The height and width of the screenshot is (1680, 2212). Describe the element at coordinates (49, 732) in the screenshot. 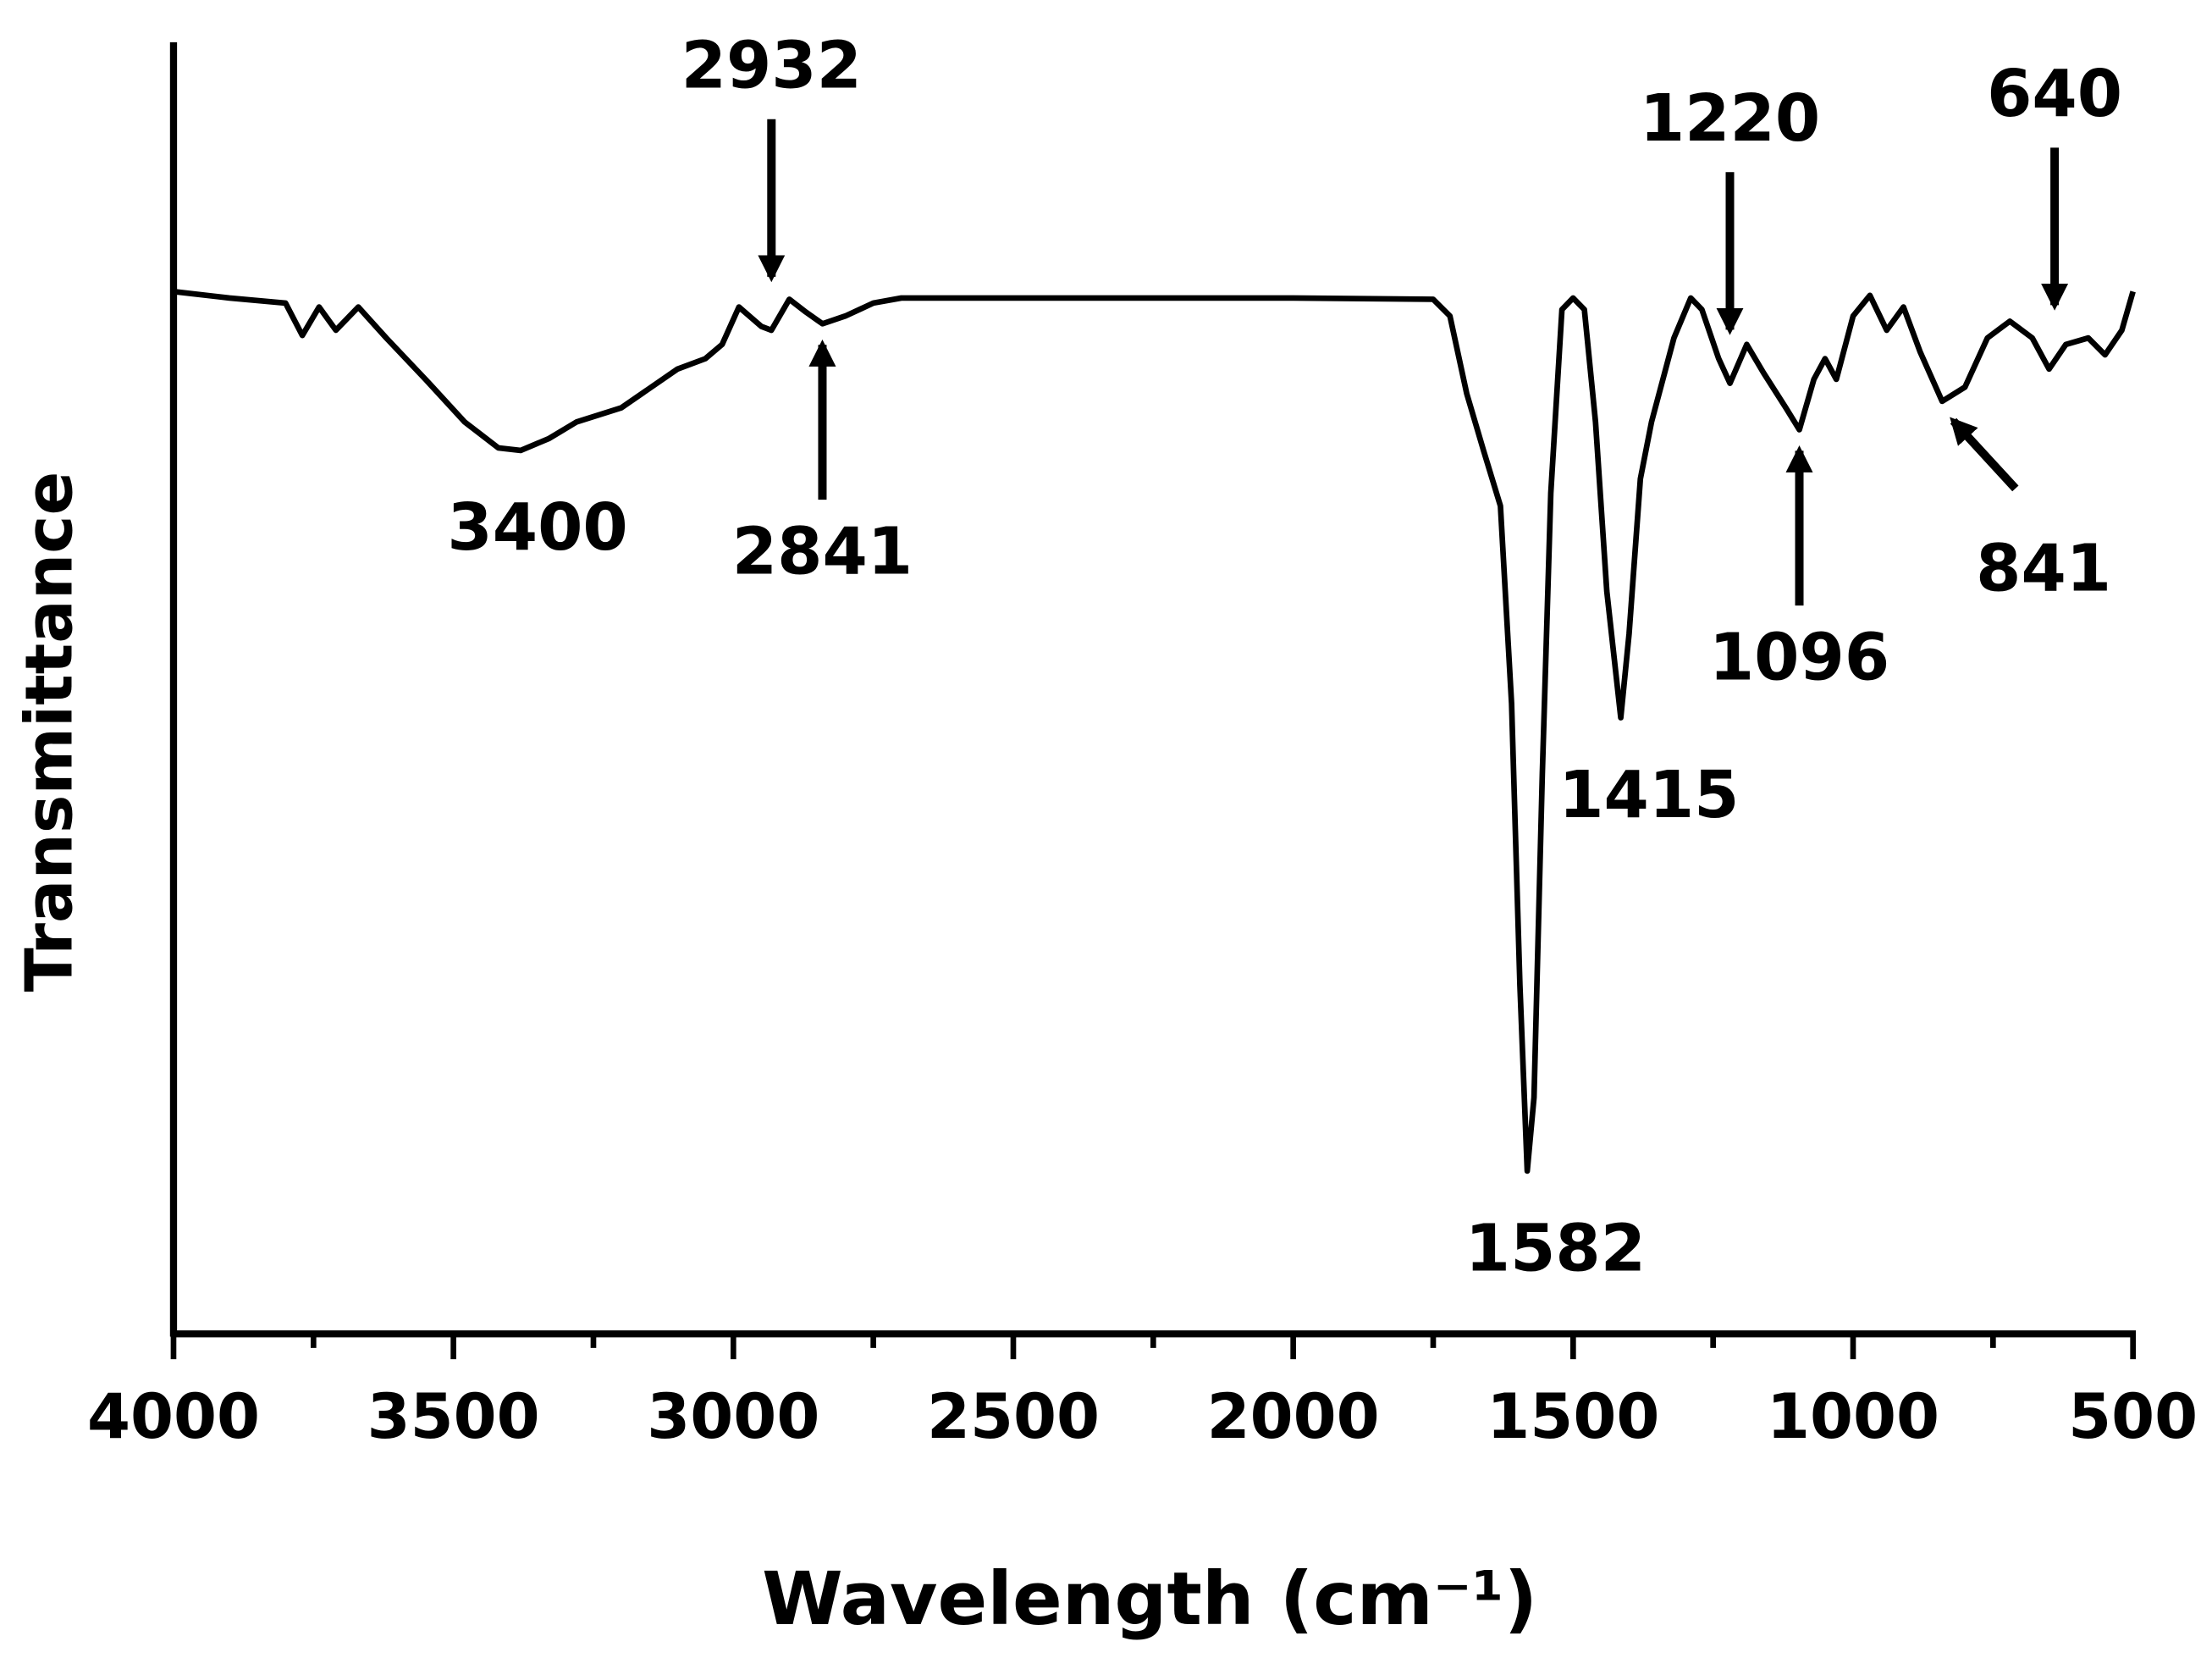

I see `y-axis-label: Transmittance` at that location.